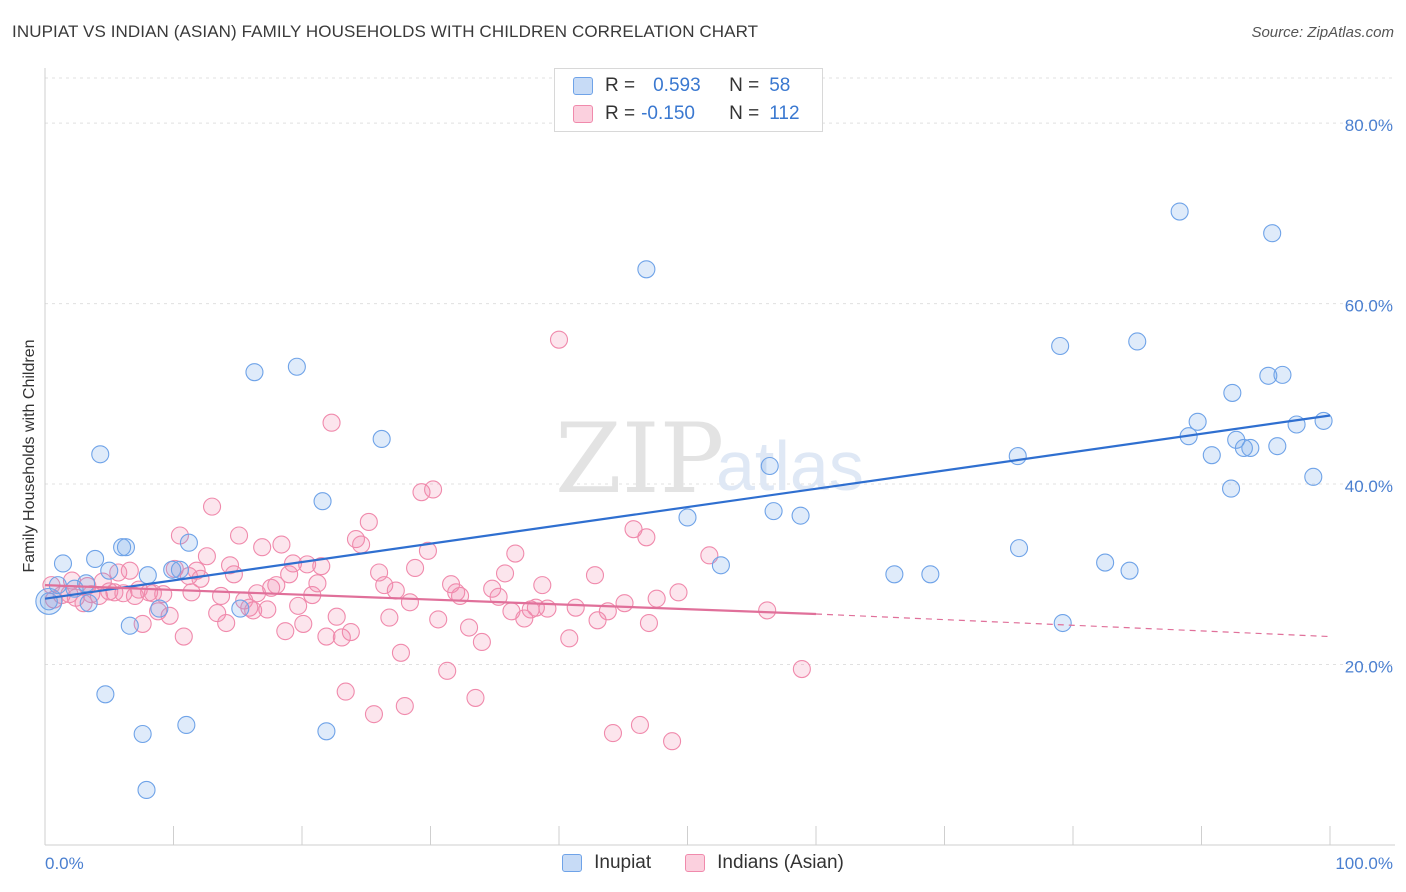 This screenshot has height=892, width=1406. What do you see at coordinates (572, 863) in the screenshot?
I see `inupiat-legend-swatch` at bounding box center [572, 863].